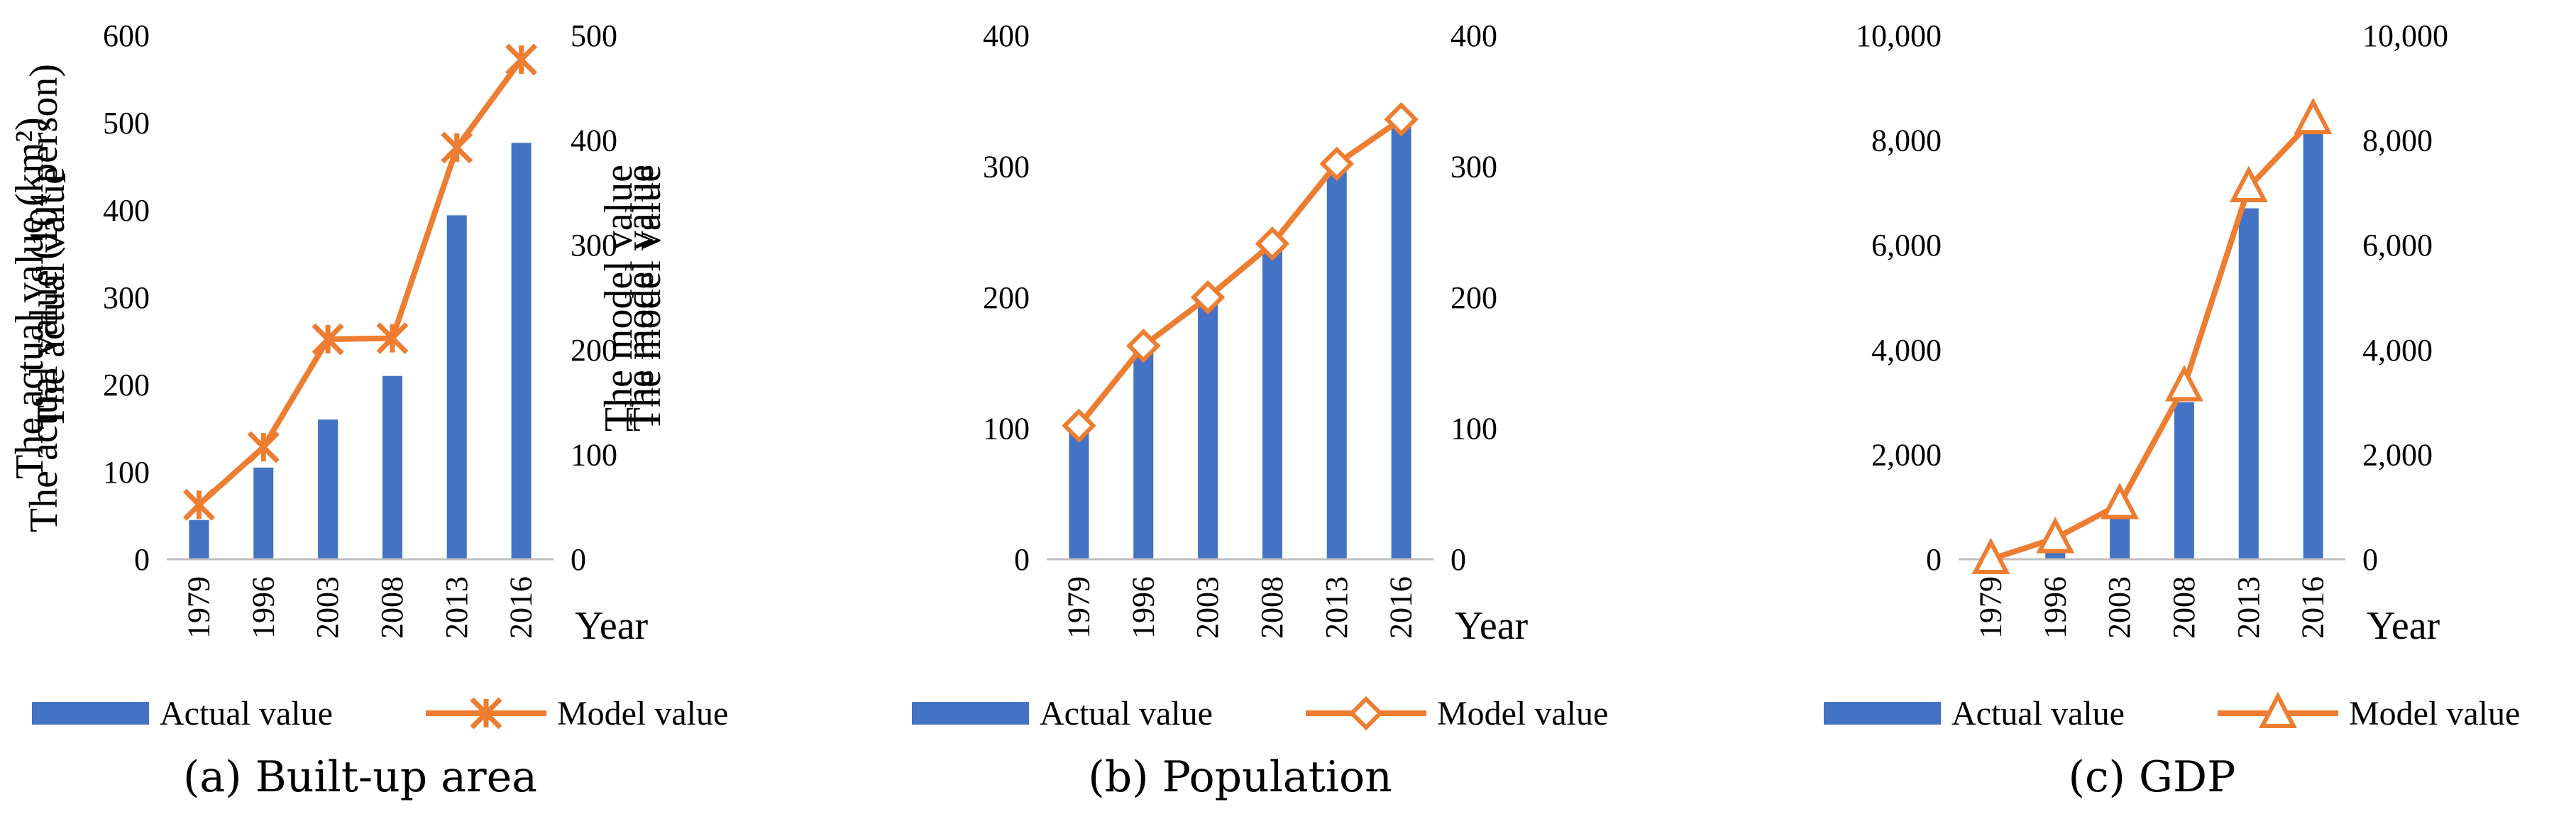  What do you see at coordinates (2405, 35) in the screenshot?
I see `y-right-tick-label: 10,000` at bounding box center [2405, 35].